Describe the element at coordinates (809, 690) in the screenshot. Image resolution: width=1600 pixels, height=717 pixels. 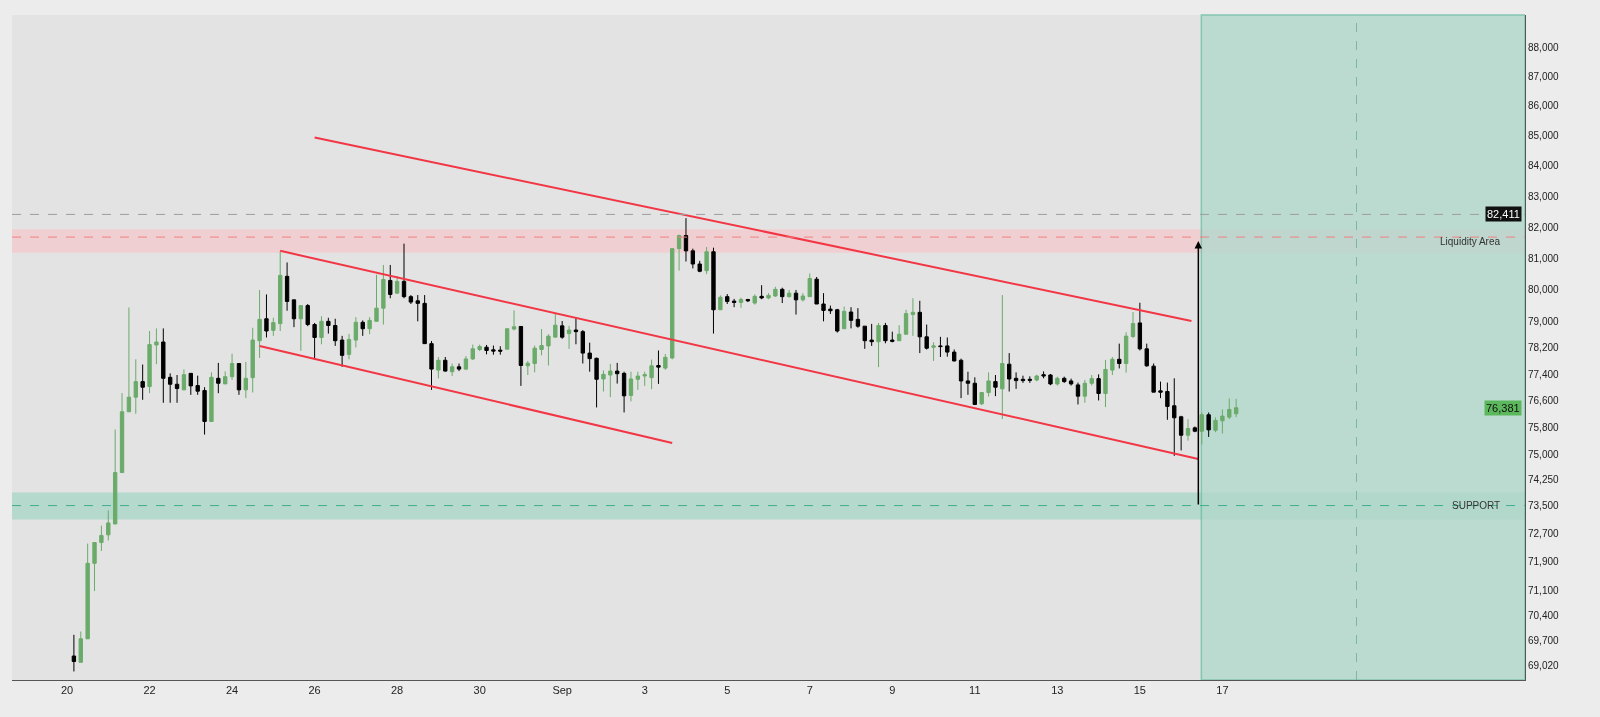
I see `x-tick-label: 7` at that location.